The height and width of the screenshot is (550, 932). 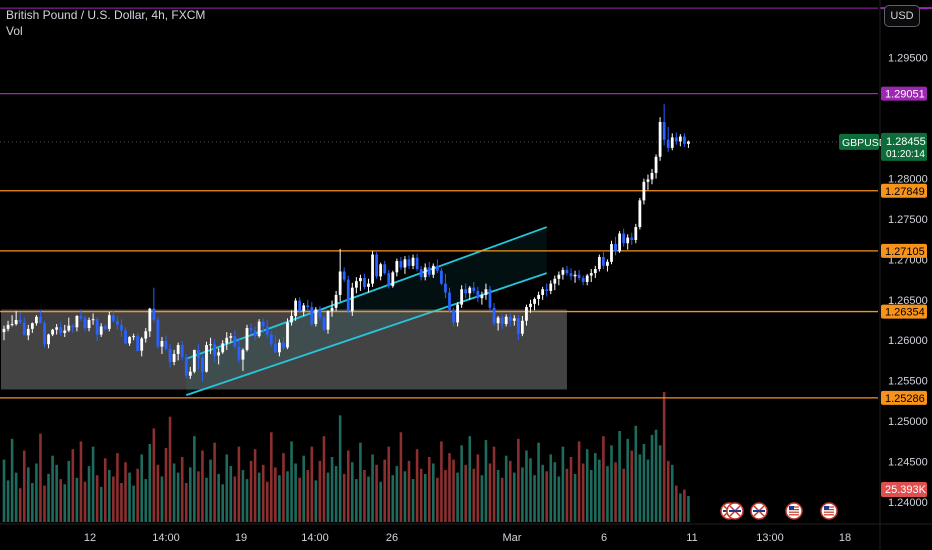 I want to click on symbol-badge, so click(x=859, y=141).